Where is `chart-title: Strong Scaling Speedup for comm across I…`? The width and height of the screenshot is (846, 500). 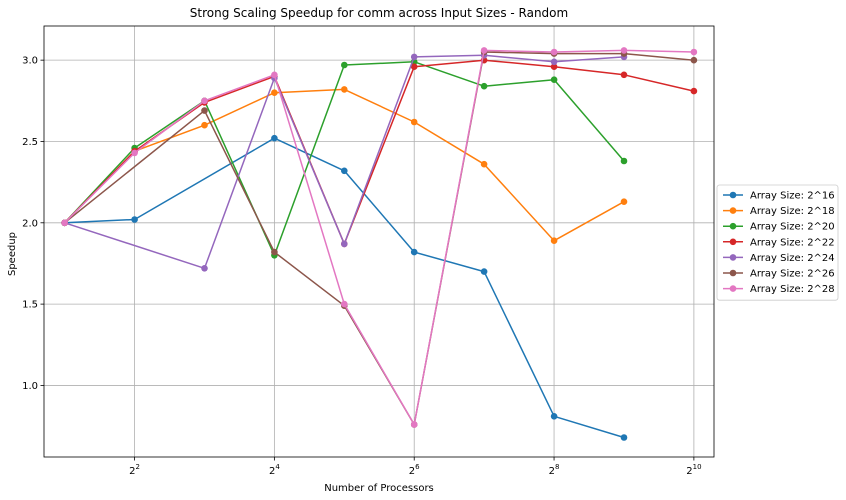 chart-title: Strong Scaling Speedup for comm across I… is located at coordinates (379, 13).